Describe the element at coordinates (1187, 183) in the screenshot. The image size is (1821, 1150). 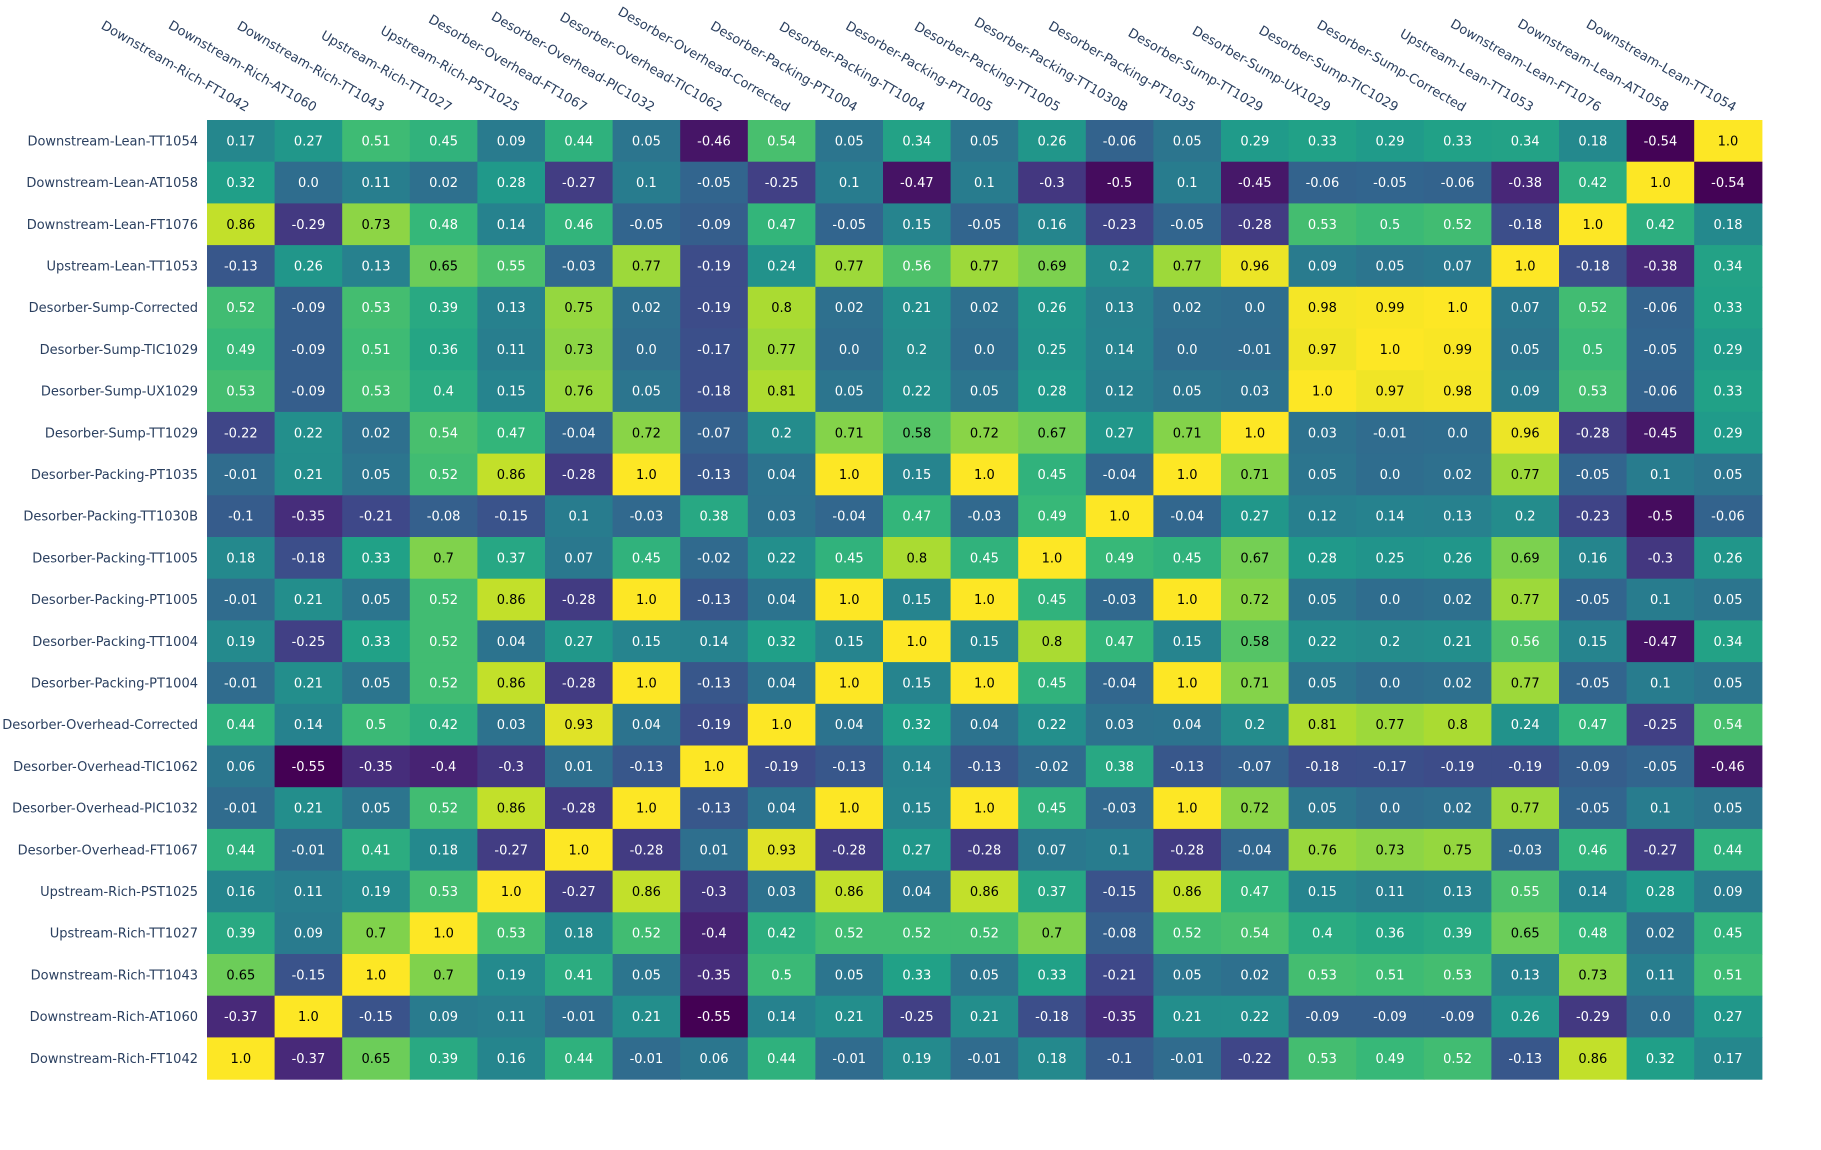
I see `cell-value-label: 0.1` at that location.